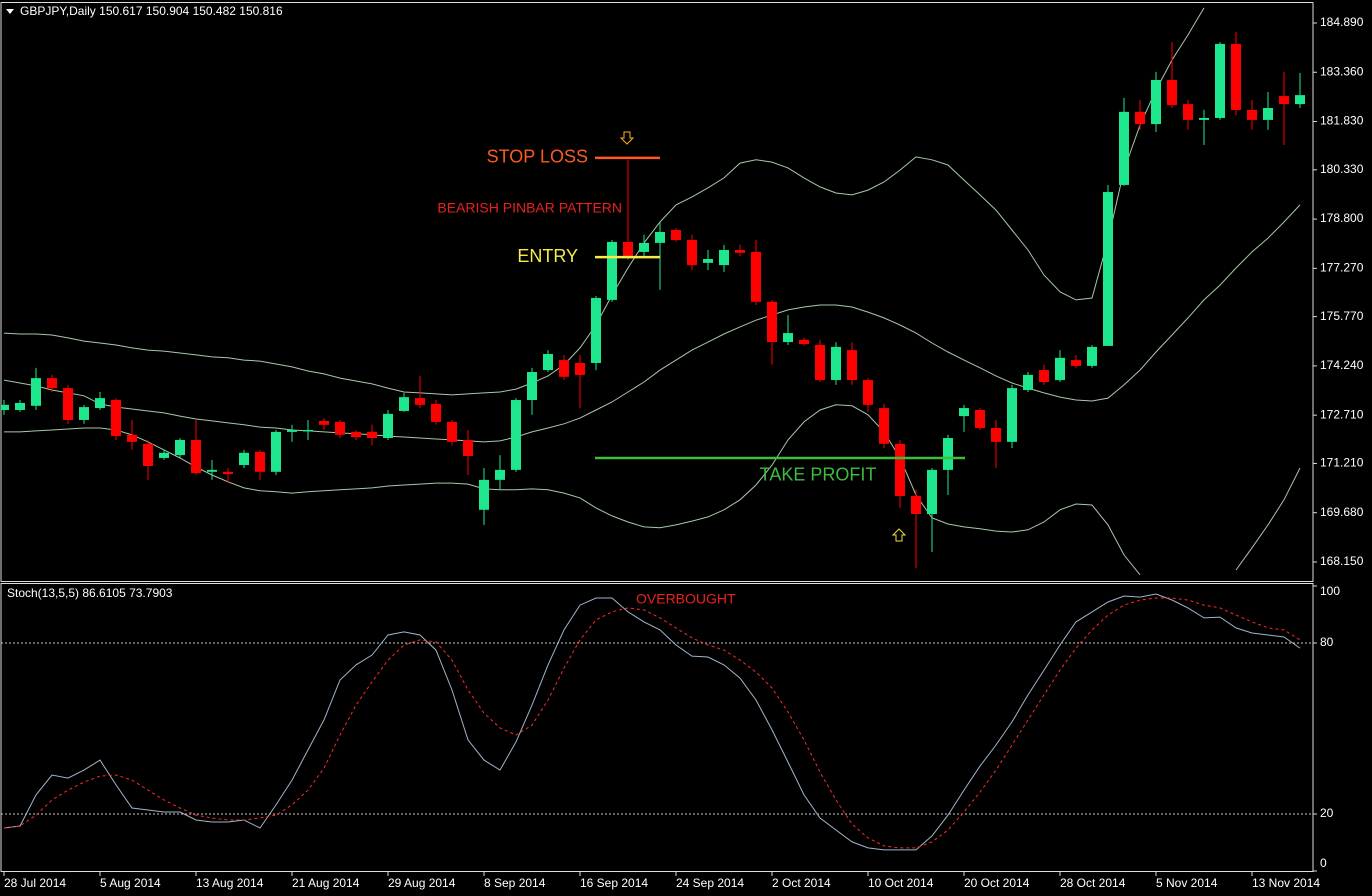  What do you see at coordinates (35, 883) in the screenshot?
I see `x-tick-label: 28 Jul 2014` at bounding box center [35, 883].